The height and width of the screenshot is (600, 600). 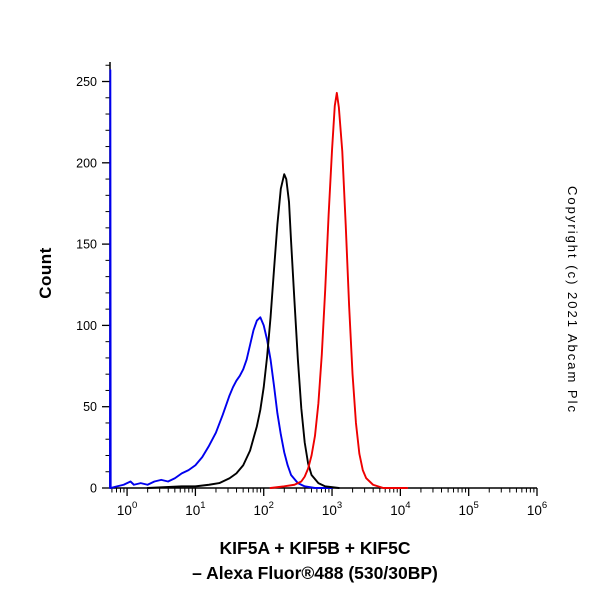 I want to click on chart-title-line2: – Alexa Fluor®488 (530/30BP), so click(x=315, y=573).